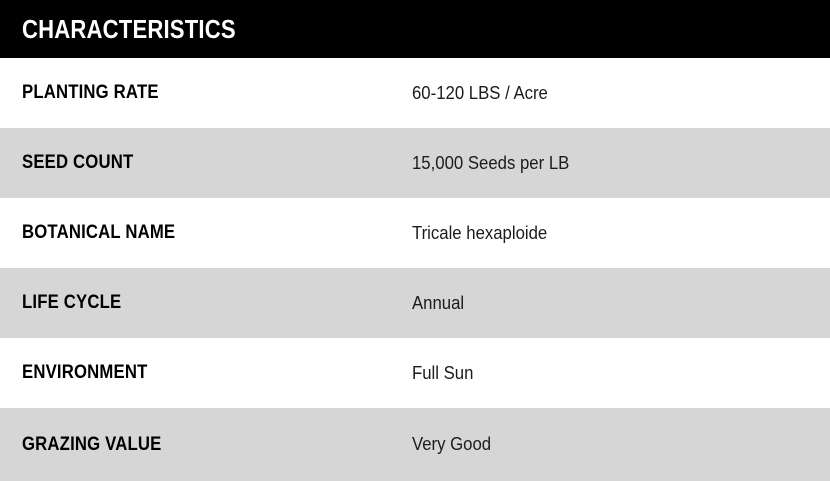 The height and width of the screenshot is (481, 830). Describe the element at coordinates (415, 29) in the screenshot. I see `table-header: CHARACTERISTICS` at that location.